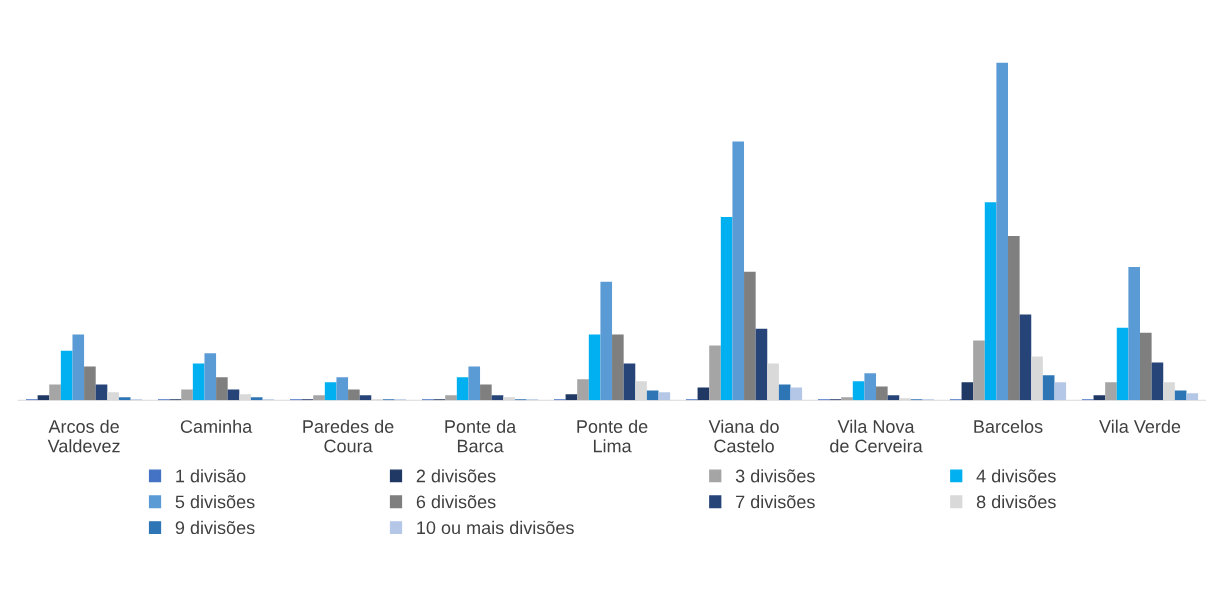 The height and width of the screenshot is (612, 1206). Describe the element at coordinates (456, 476) in the screenshot. I see `legend-label: 2 divisões` at that location.